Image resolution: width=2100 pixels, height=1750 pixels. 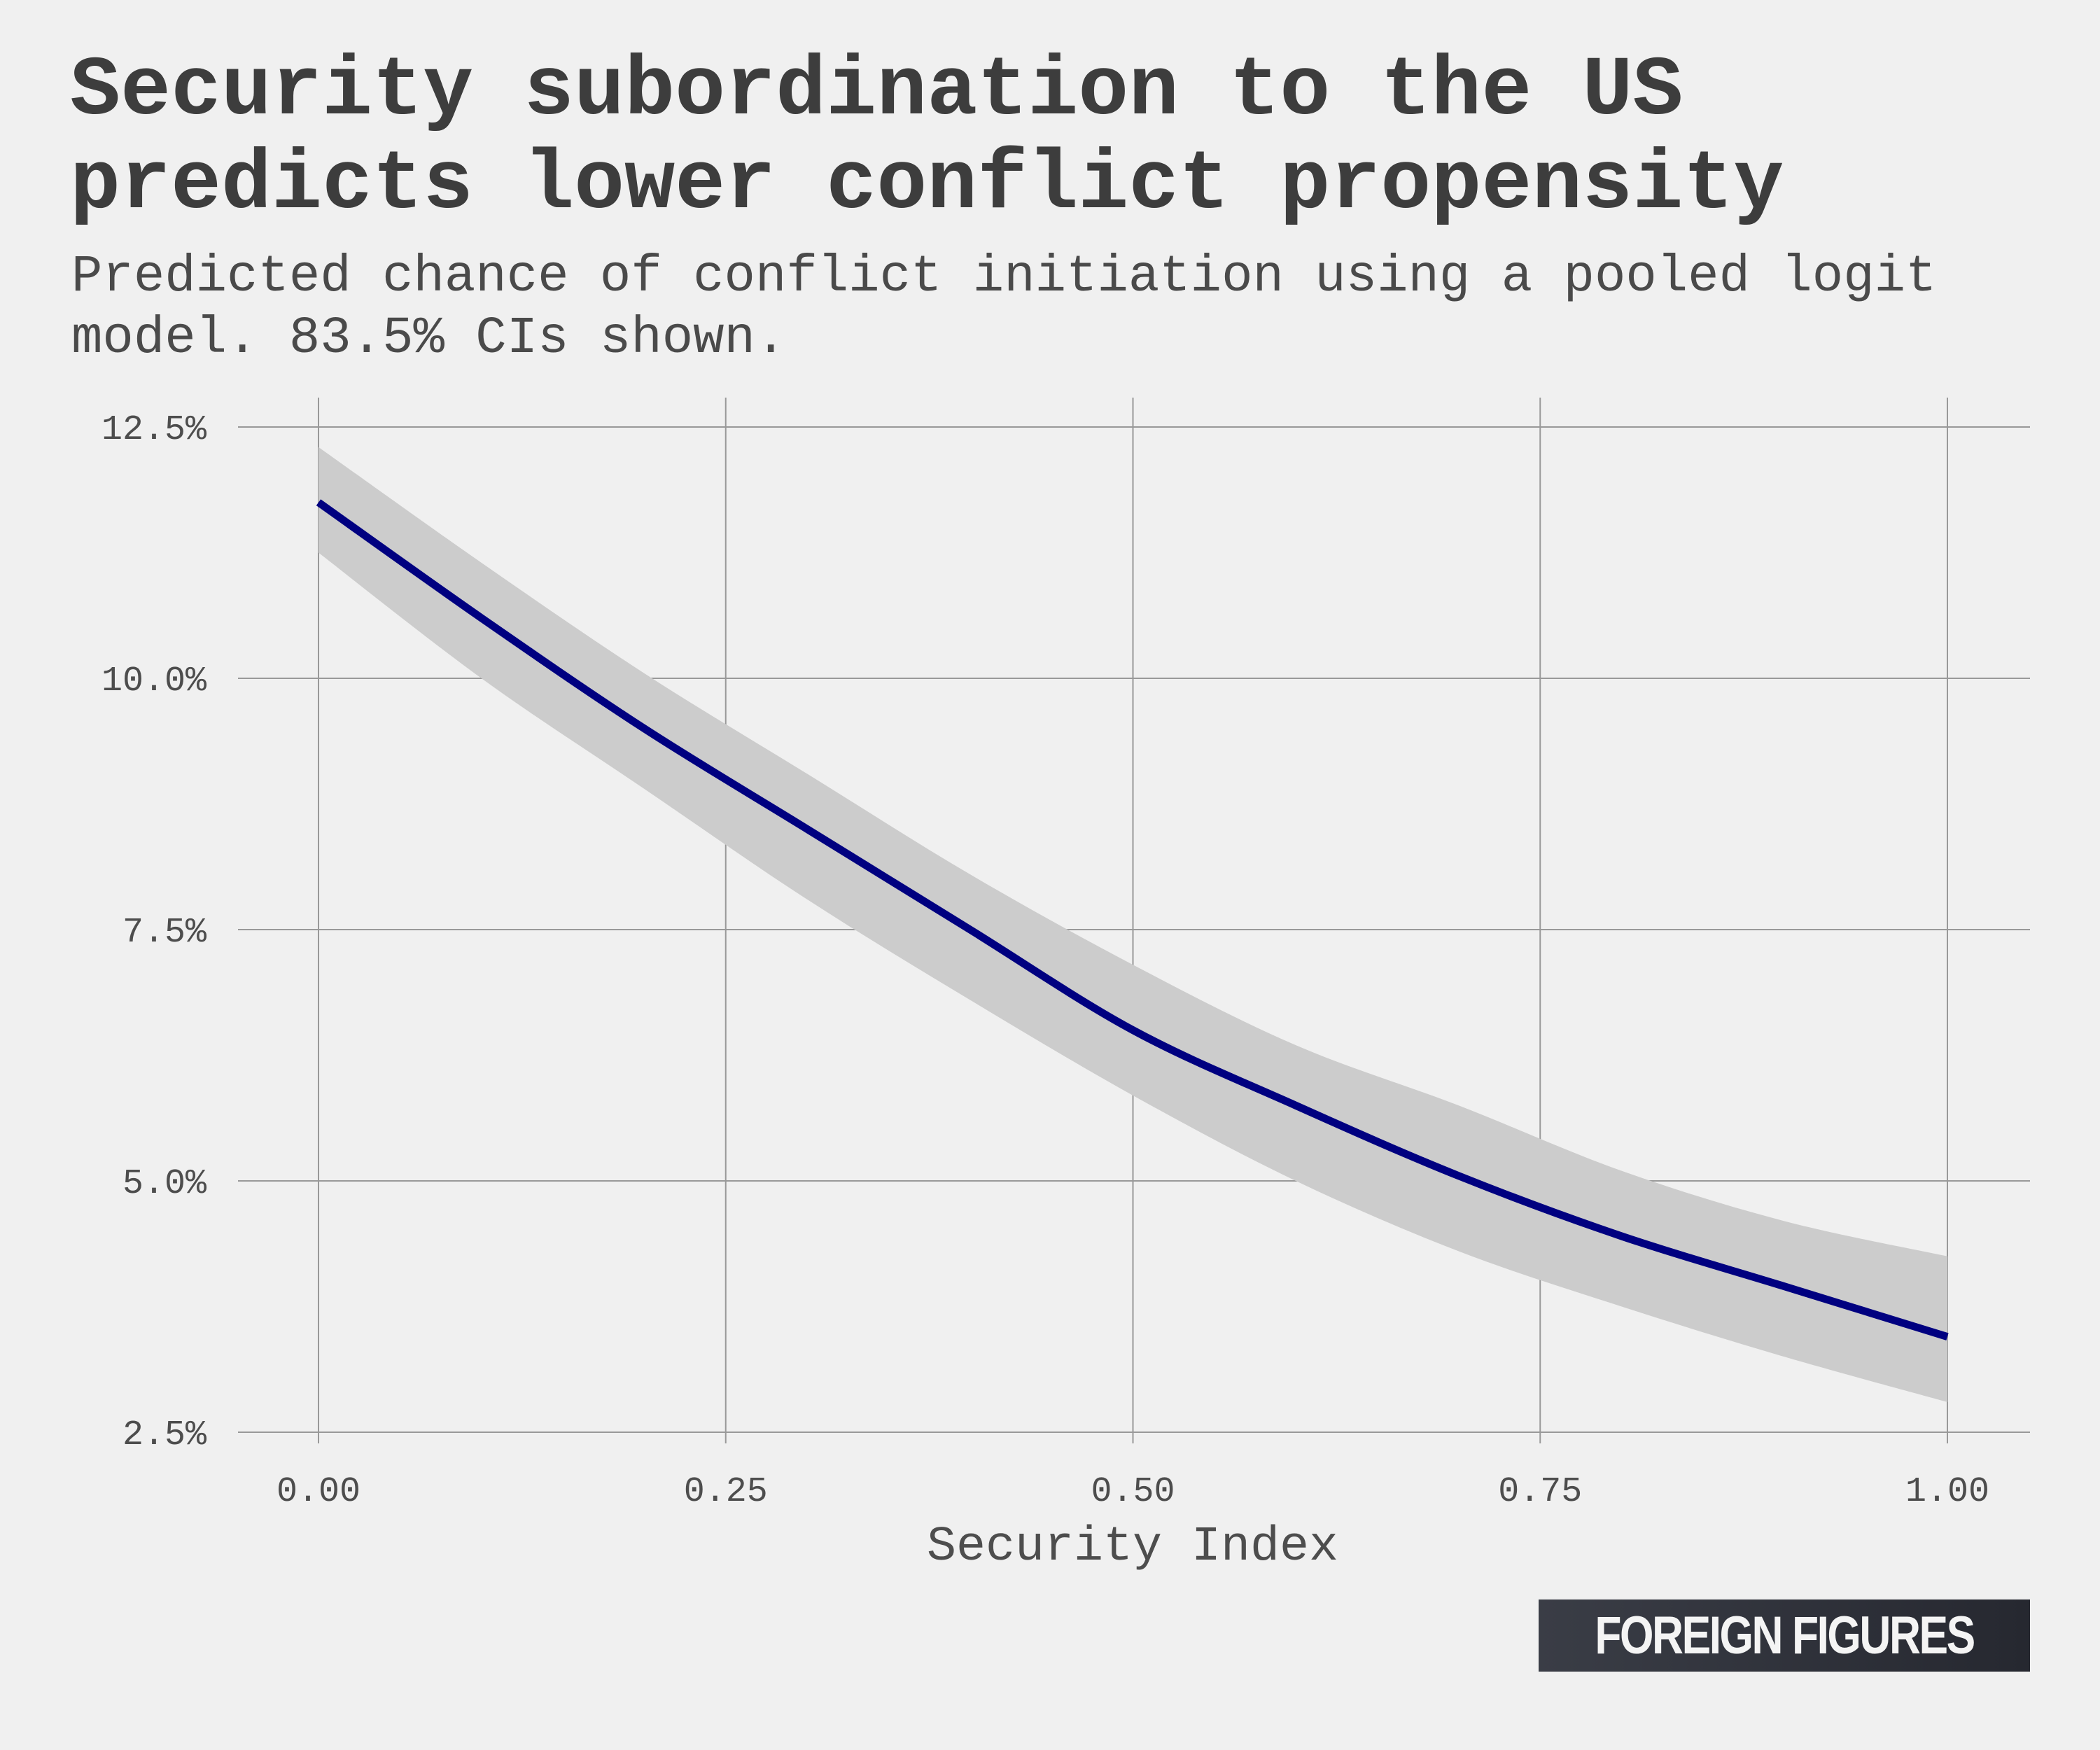 I want to click on brand-logo: FOREIGN FIGURES, so click(x=1784, y=1636).